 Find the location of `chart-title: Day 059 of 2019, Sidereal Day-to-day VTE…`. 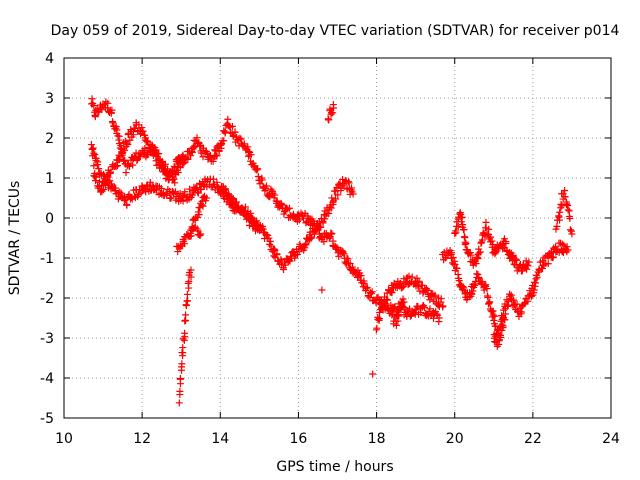

chart-title: Day 059 of 2019, Sidereal Day-to-day VTE… is located at coordinates (335, 31).